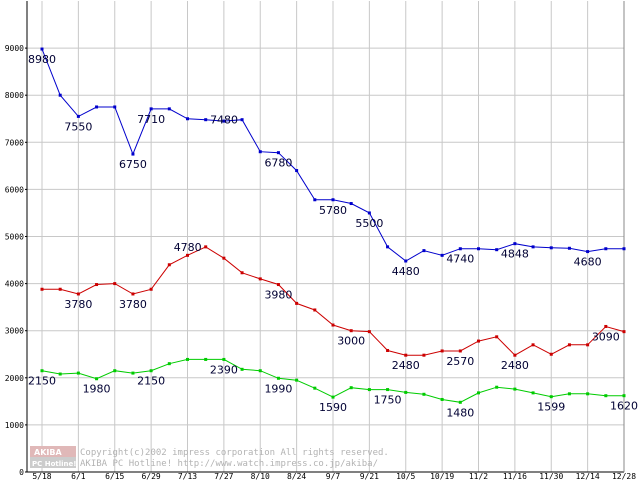 Image resolution: width=640 pixels, height=480 pixels. I want to click on data-label: 5780, so click(333, 210).